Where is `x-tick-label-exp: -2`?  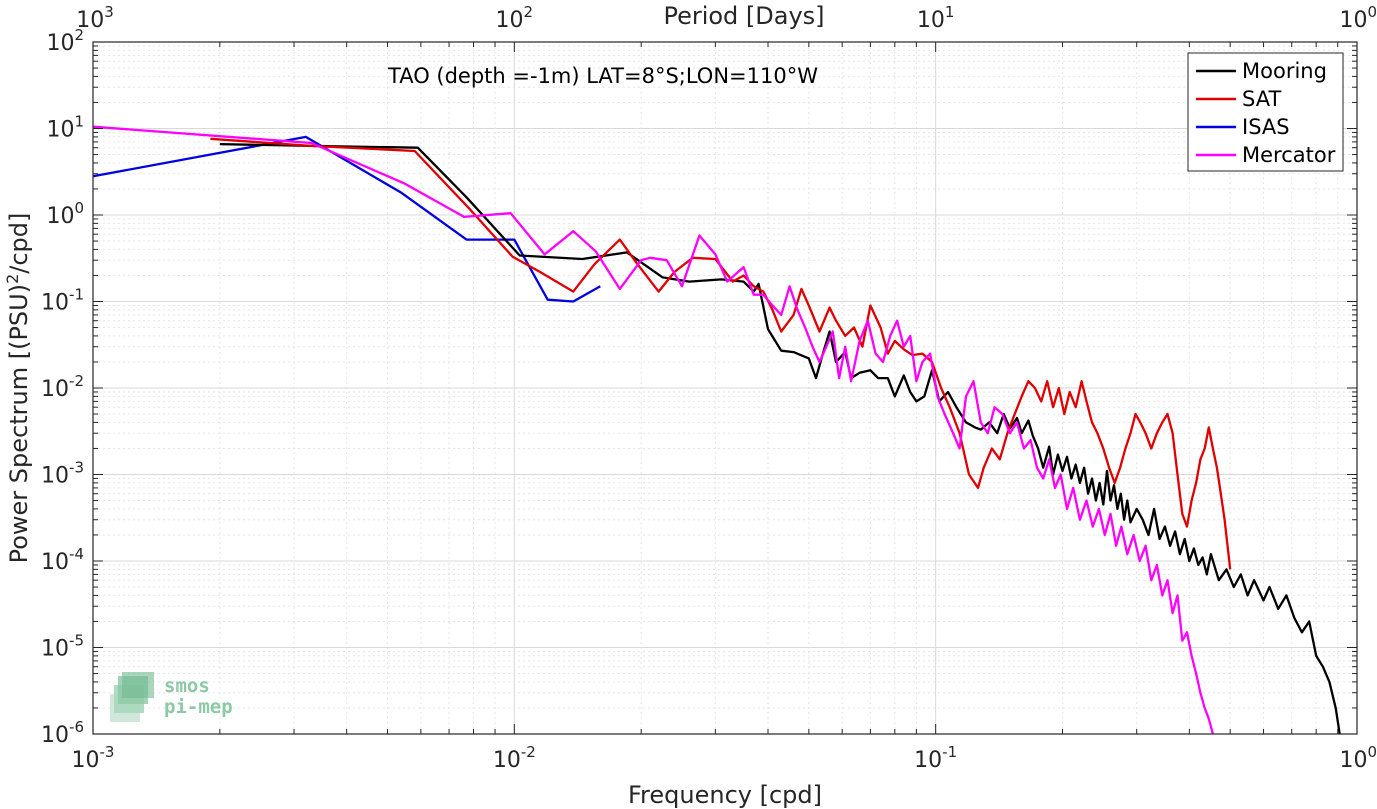
x-tick-label-exp: -2 is located at coordinates (528, 752).